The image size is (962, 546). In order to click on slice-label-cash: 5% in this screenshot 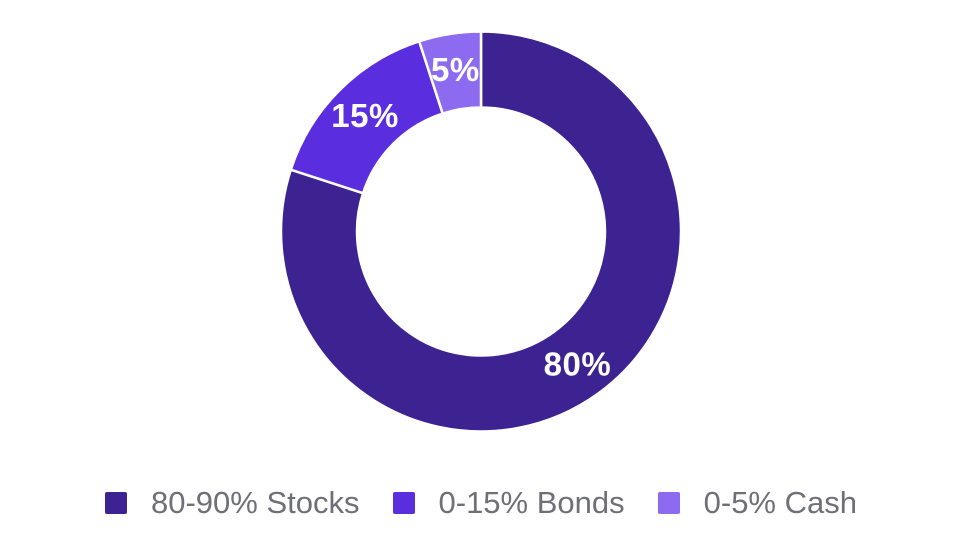, I will do `click(455, 69)`.